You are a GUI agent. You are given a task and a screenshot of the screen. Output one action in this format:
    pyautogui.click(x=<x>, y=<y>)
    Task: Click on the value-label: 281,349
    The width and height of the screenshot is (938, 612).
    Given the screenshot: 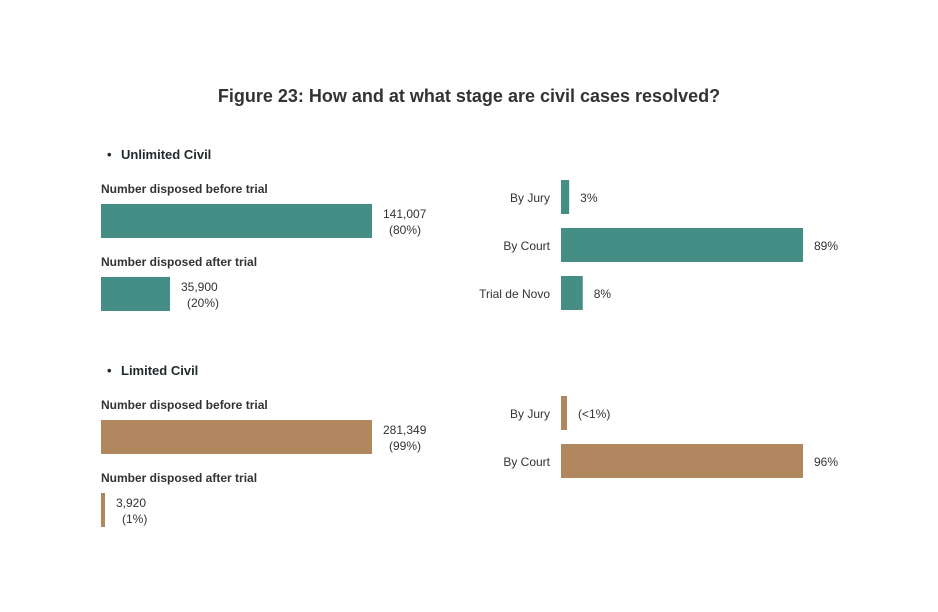 What is the action you would take?
    pyautogui.click(x=405, y=430)
    